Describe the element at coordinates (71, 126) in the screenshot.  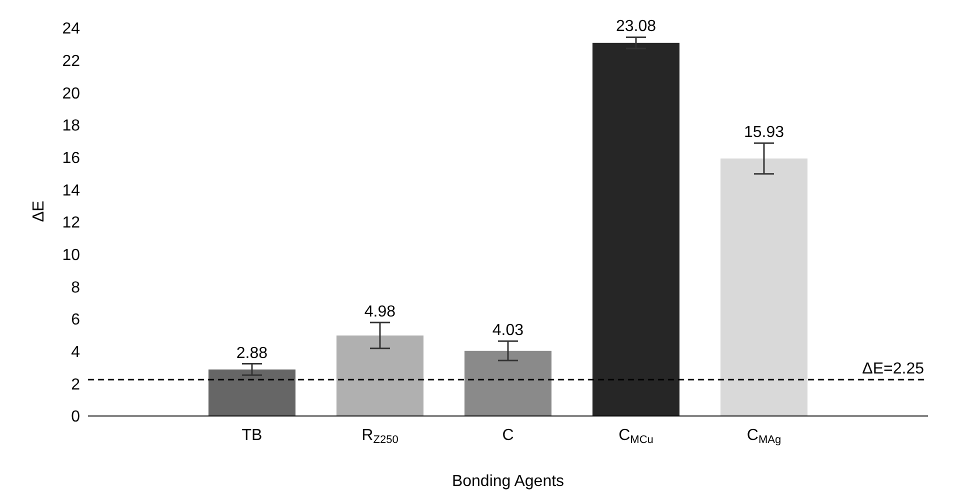
I see `y-tick-label: 18` at that location.